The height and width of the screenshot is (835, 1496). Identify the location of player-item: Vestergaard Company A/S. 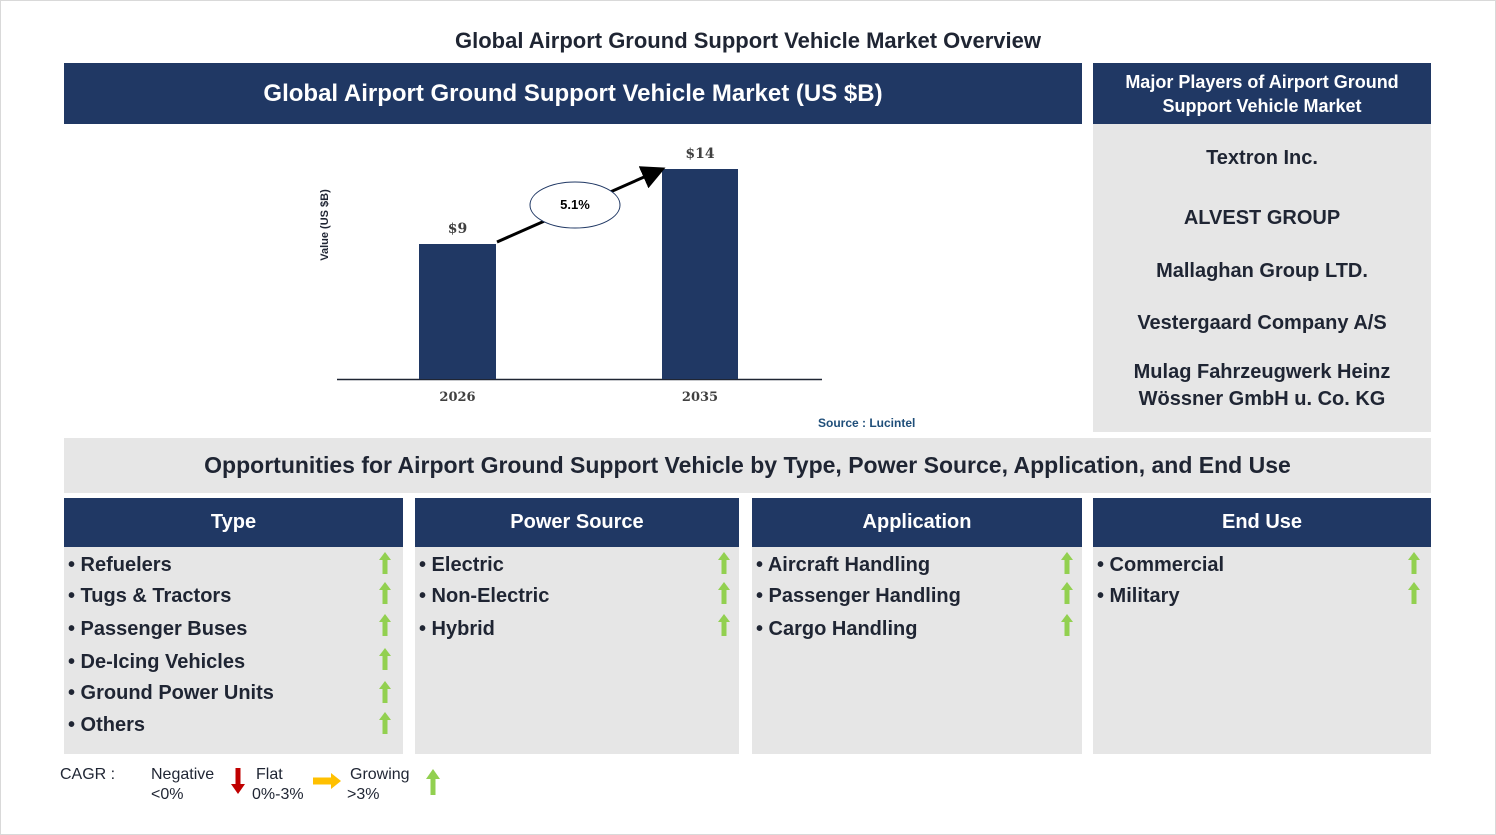
(1262, 323).